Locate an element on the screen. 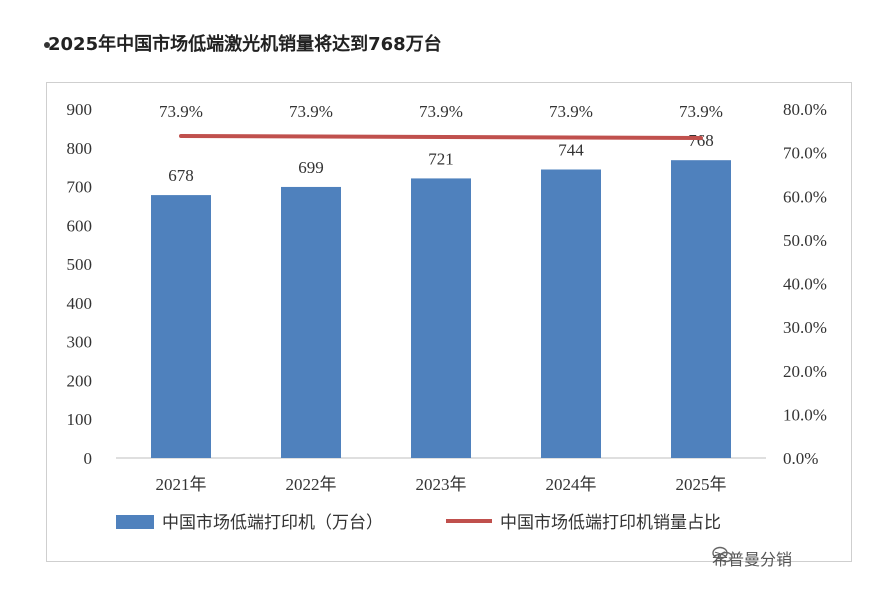  y-left-tick-label: 400 is located at coordinates (80, 303).